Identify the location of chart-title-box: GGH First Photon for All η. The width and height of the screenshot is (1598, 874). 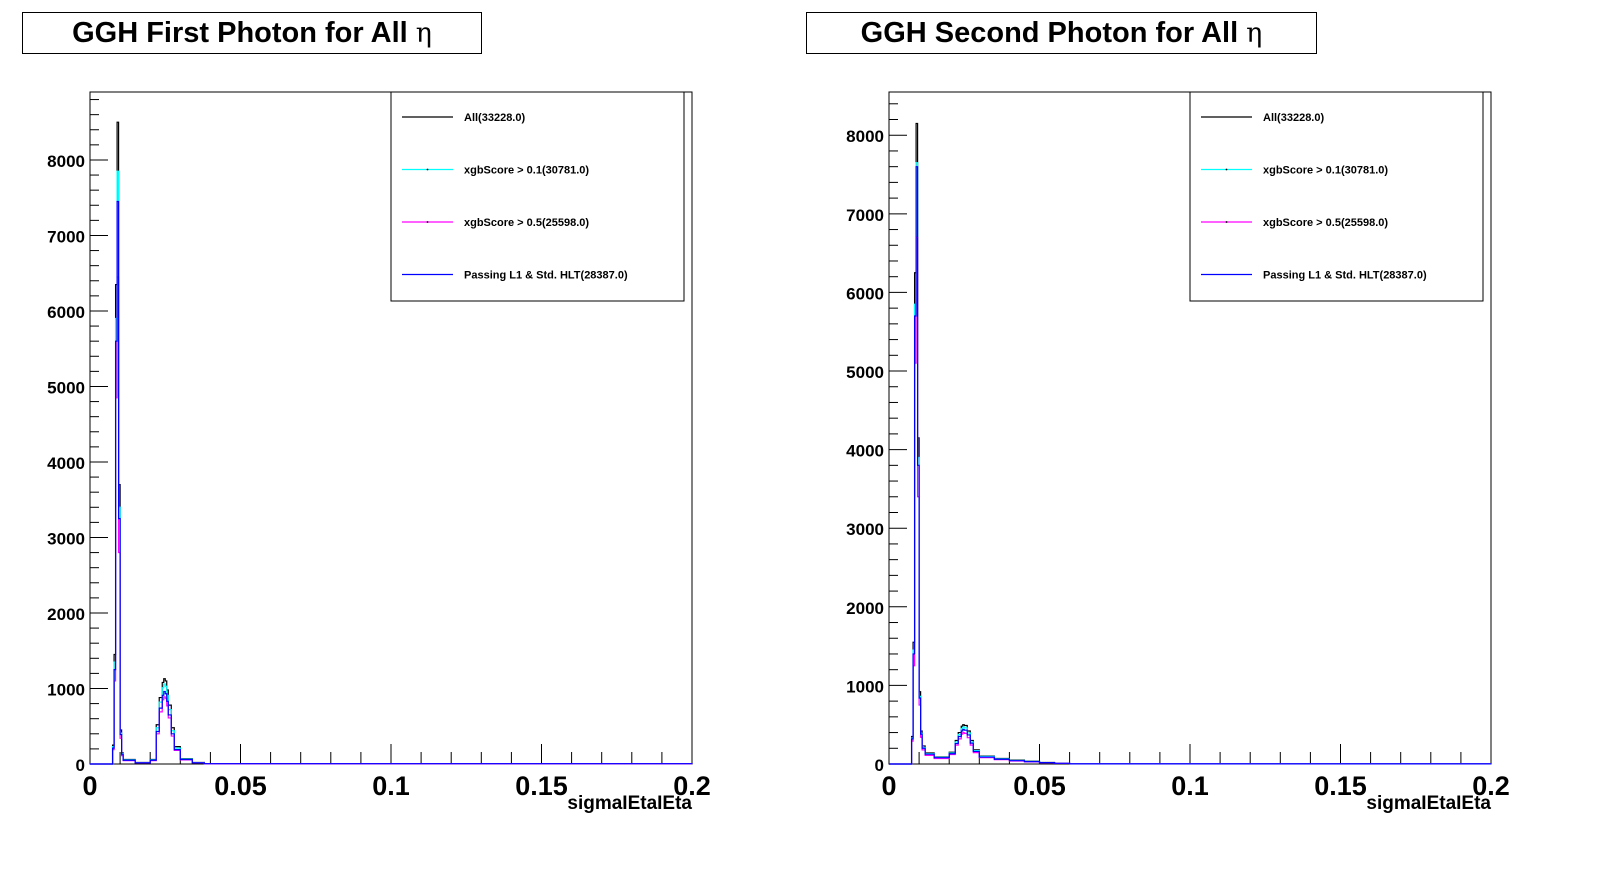
(252, 33).